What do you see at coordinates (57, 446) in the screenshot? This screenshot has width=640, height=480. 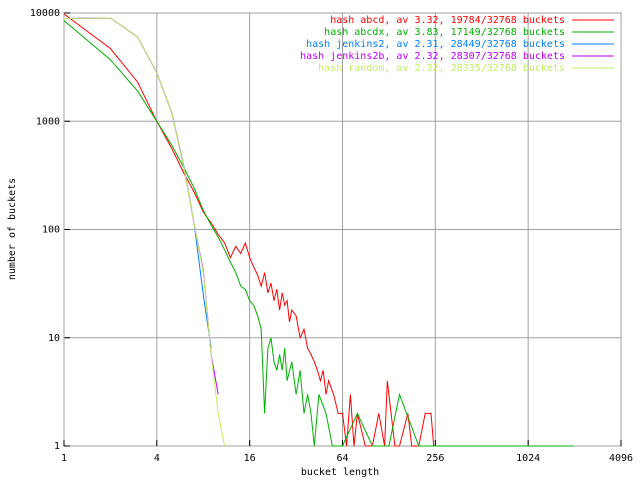 I see `y-tick-label: 1` at bounding box center [57, 446].